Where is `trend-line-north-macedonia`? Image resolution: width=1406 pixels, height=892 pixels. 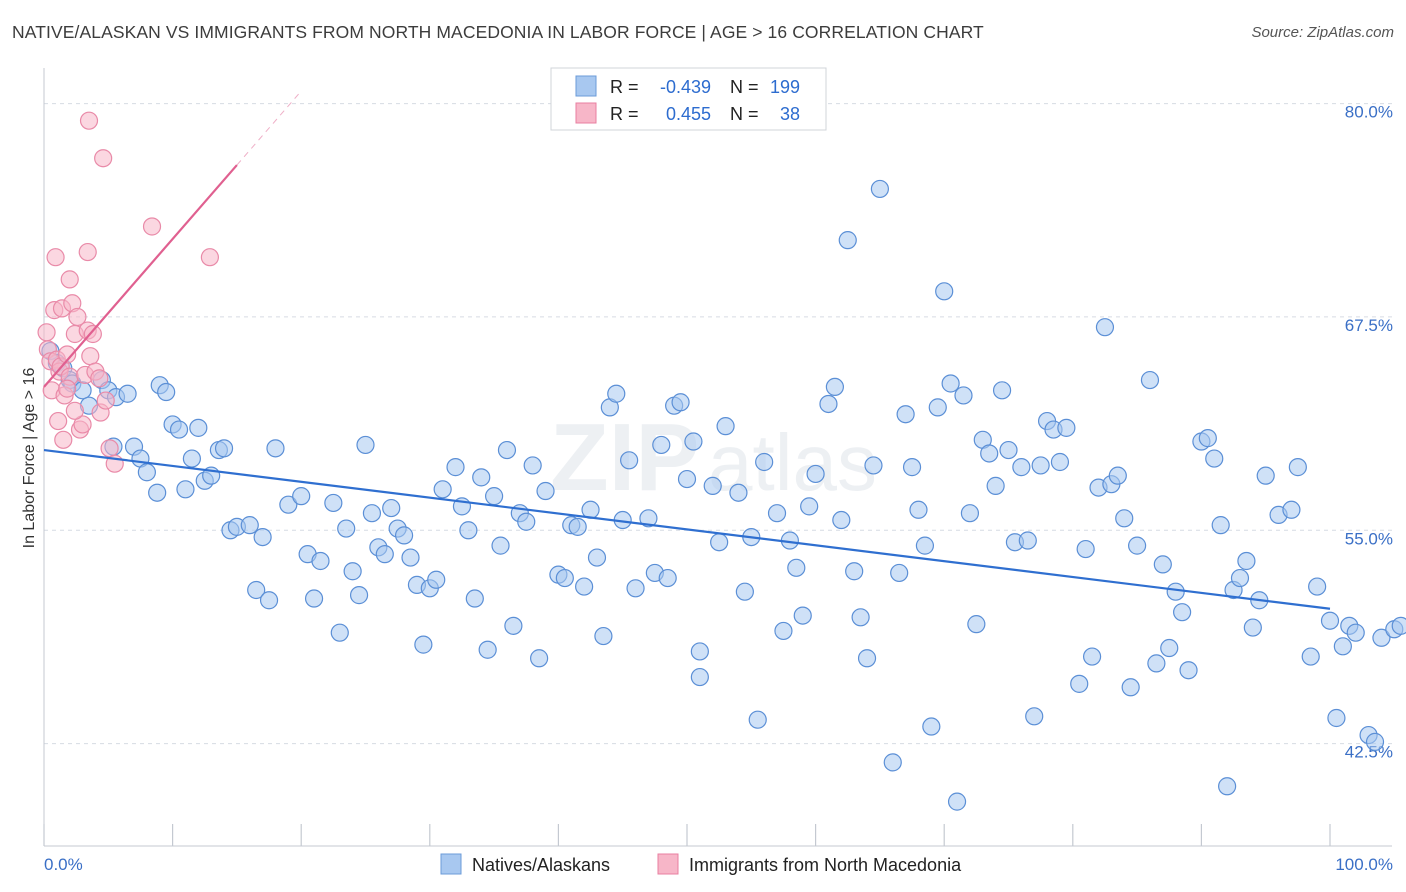
trend-line-north-macedonia is located at coordinates (140, 276).